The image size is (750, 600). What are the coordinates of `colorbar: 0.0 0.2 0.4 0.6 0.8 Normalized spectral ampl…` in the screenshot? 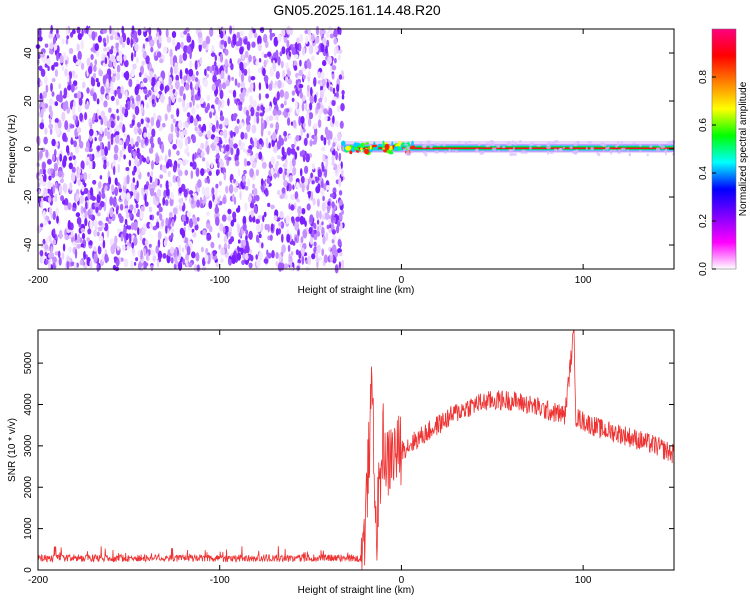 It's located at (723, 152).